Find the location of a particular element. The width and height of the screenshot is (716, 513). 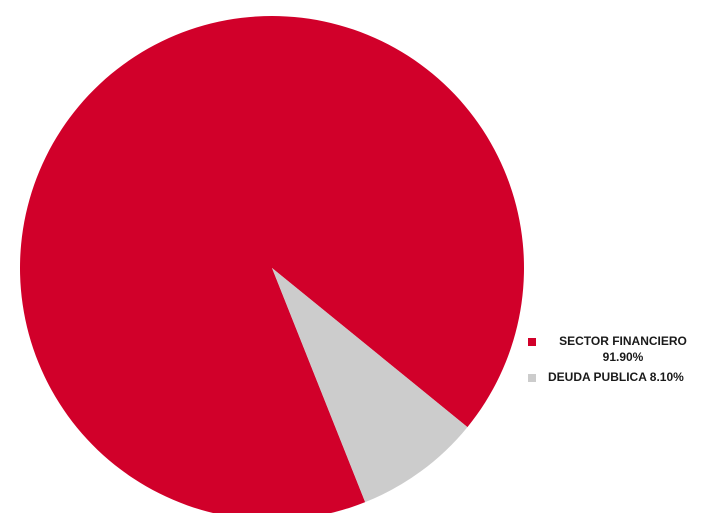

legend-item-deuda-publica: DEUDA PUBLICA 8.10% is located at coordinates (618, 377).